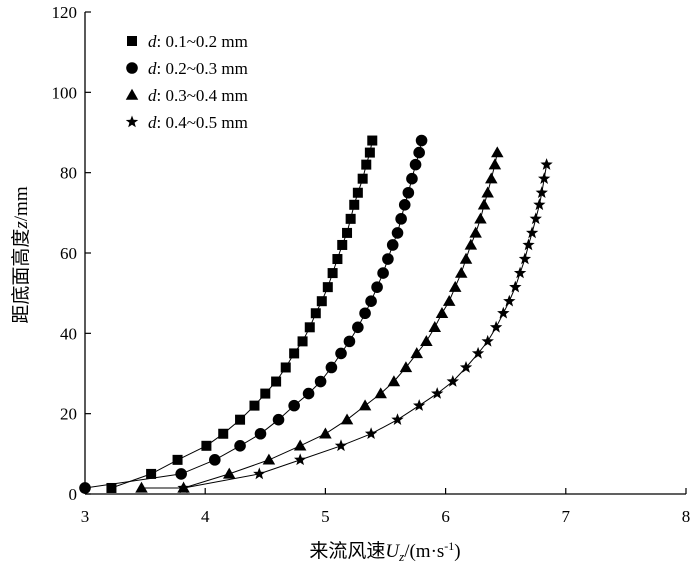 This screenshot has width=700, height=567. Describe the element at coordinates (68, 333) in the screenshot. I see `y-tick-label: 40` at that location.